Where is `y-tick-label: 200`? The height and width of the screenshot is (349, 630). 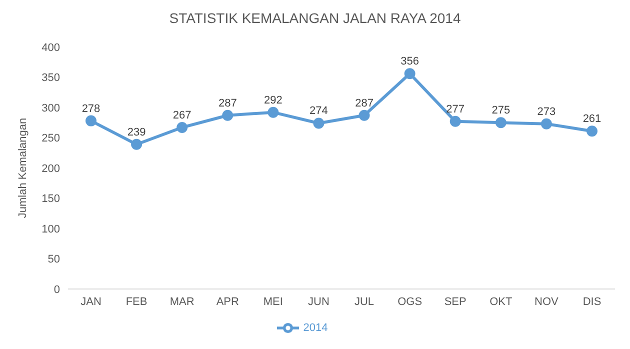 y-tick-label: 200 is located at coordinates (51, 168).